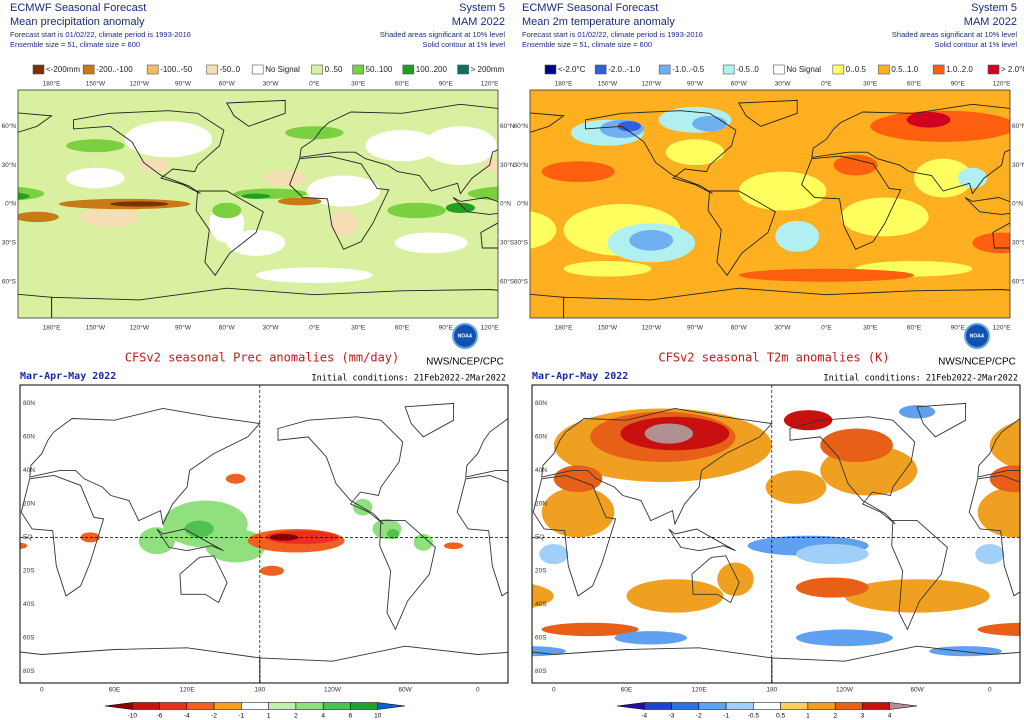 Image resolution: width=1024 pixels, height=720 pixels. Describe the element at coordinates (826, 84) in the screenshot. I see `lon-label: 0°E` at that location.